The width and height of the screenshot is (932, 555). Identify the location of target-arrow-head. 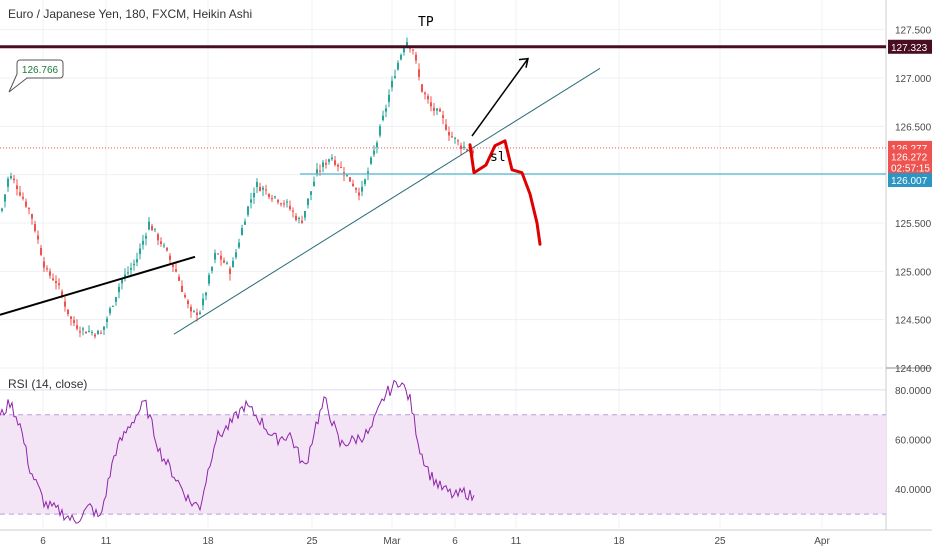
(523, 62).